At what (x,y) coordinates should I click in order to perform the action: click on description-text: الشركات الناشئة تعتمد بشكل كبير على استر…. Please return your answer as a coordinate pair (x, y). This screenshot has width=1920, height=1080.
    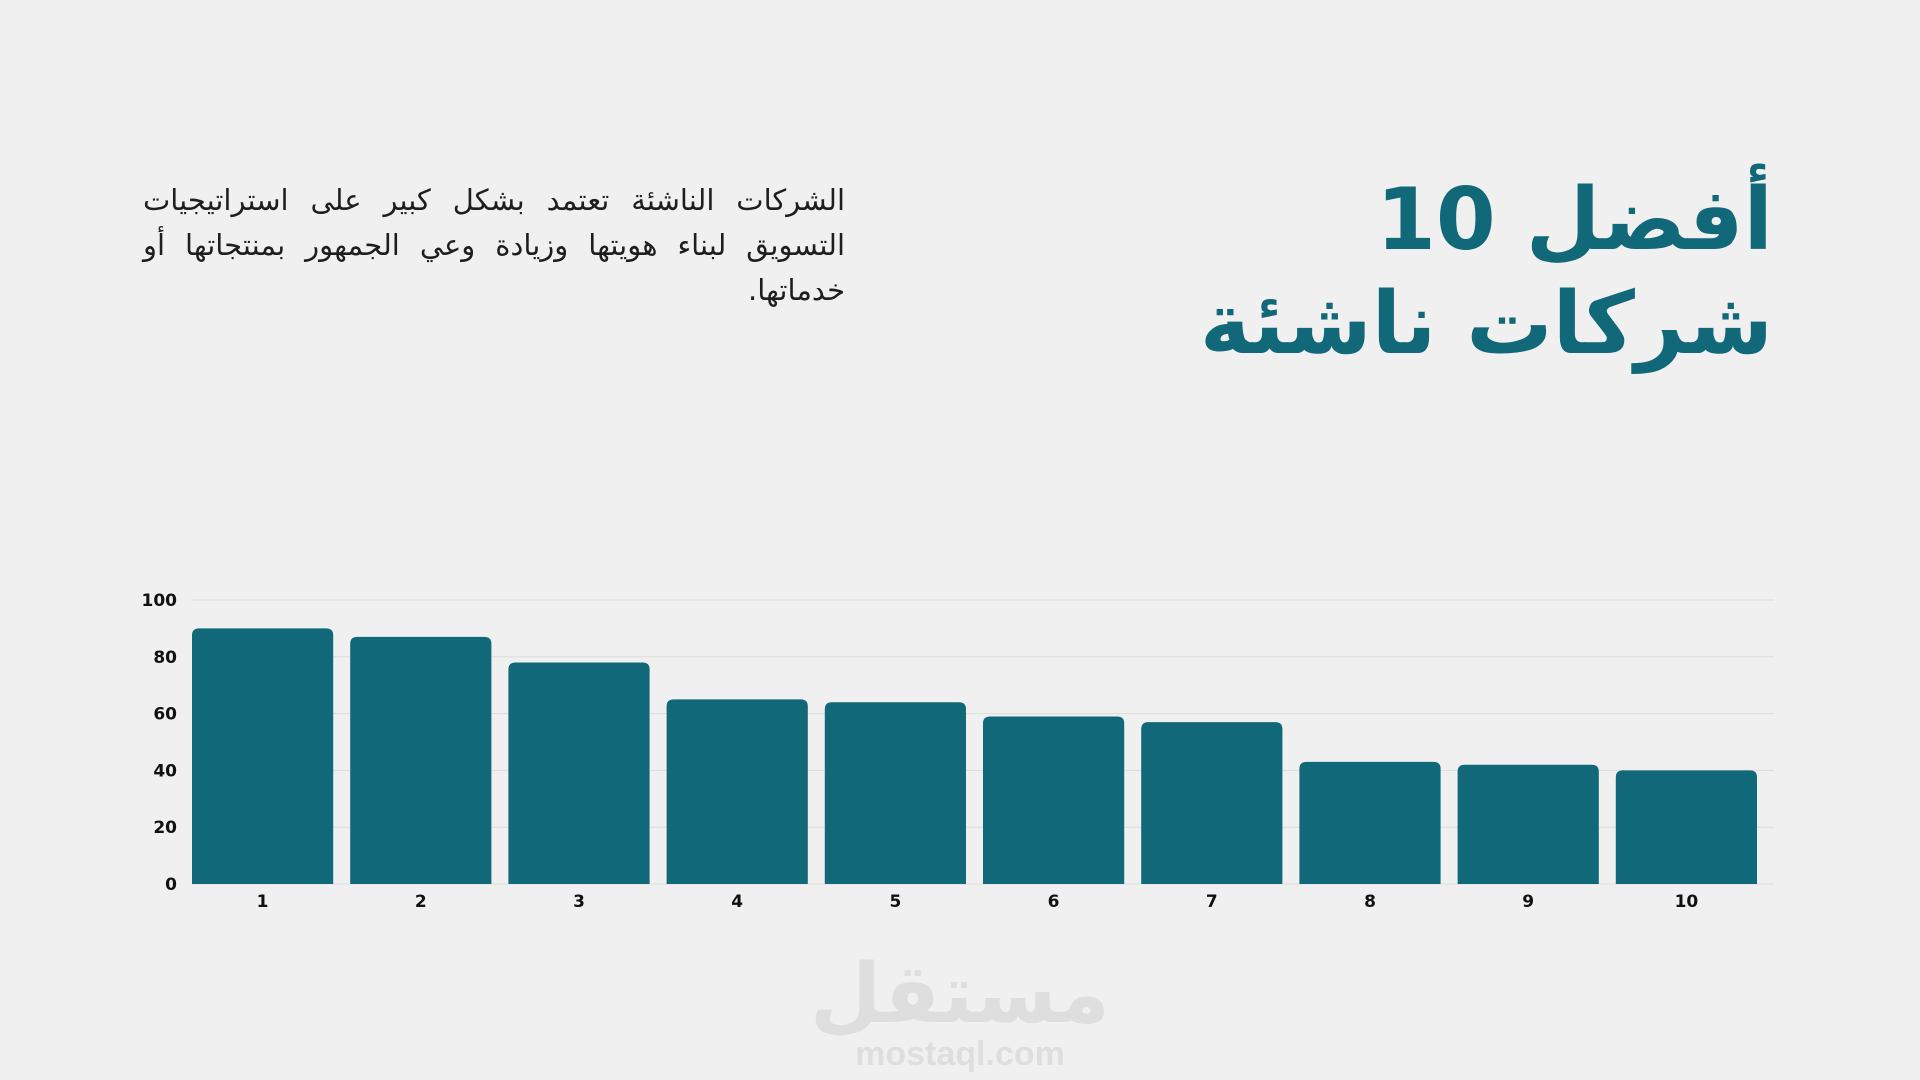
    Looking at the image, I should click on (494, 245).